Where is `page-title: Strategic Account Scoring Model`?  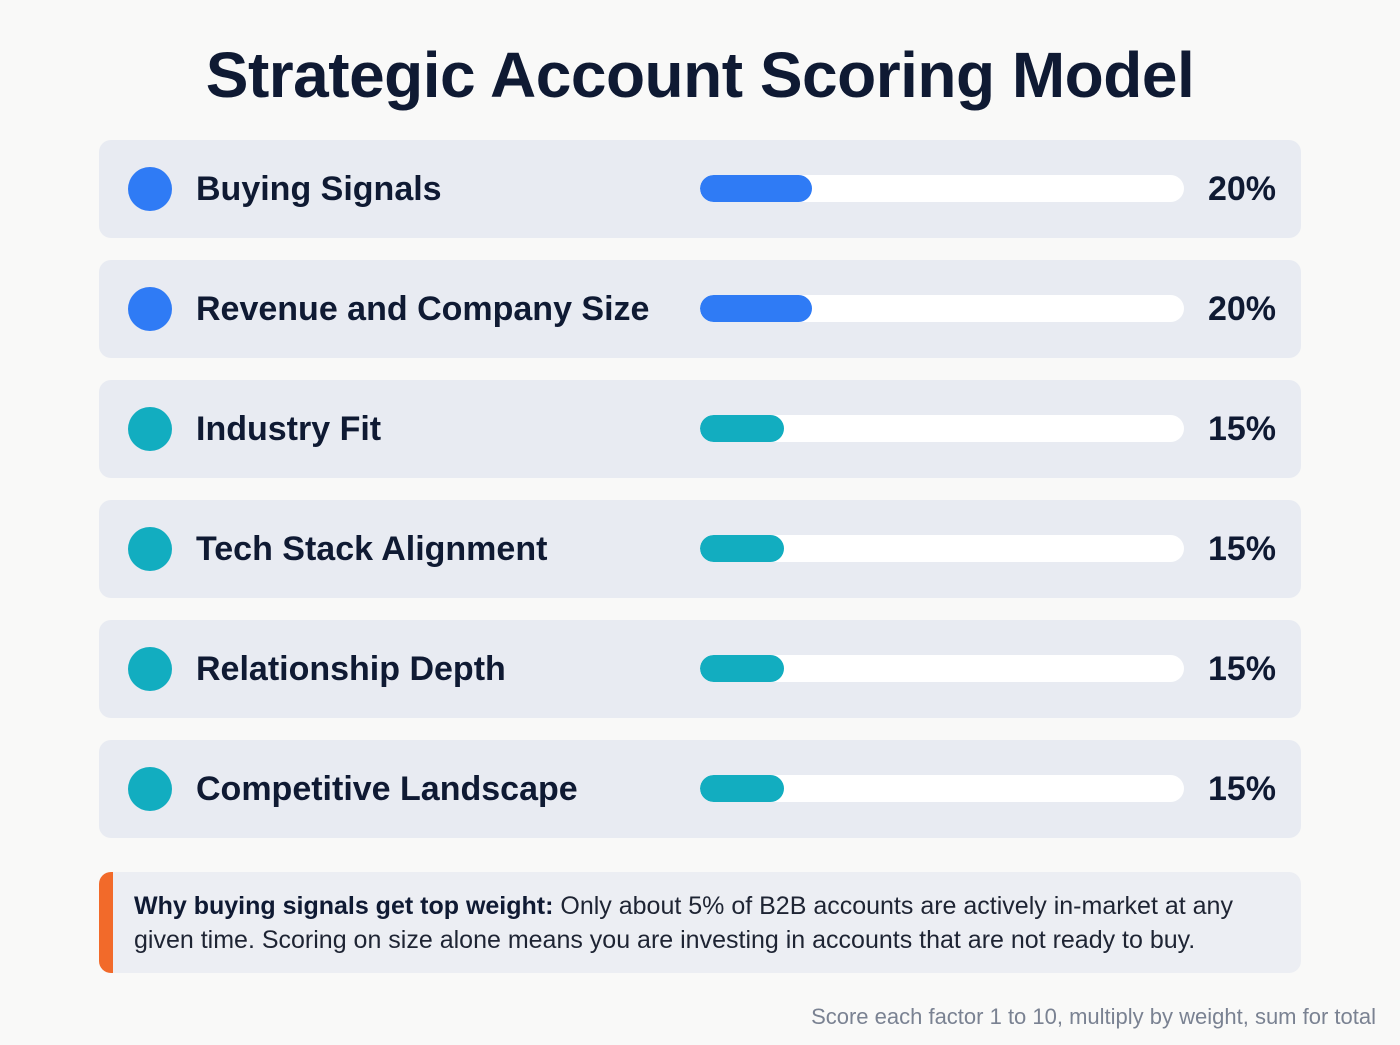
page-title: Strategic Account Scoring Model is located at coordinates (700, 75).